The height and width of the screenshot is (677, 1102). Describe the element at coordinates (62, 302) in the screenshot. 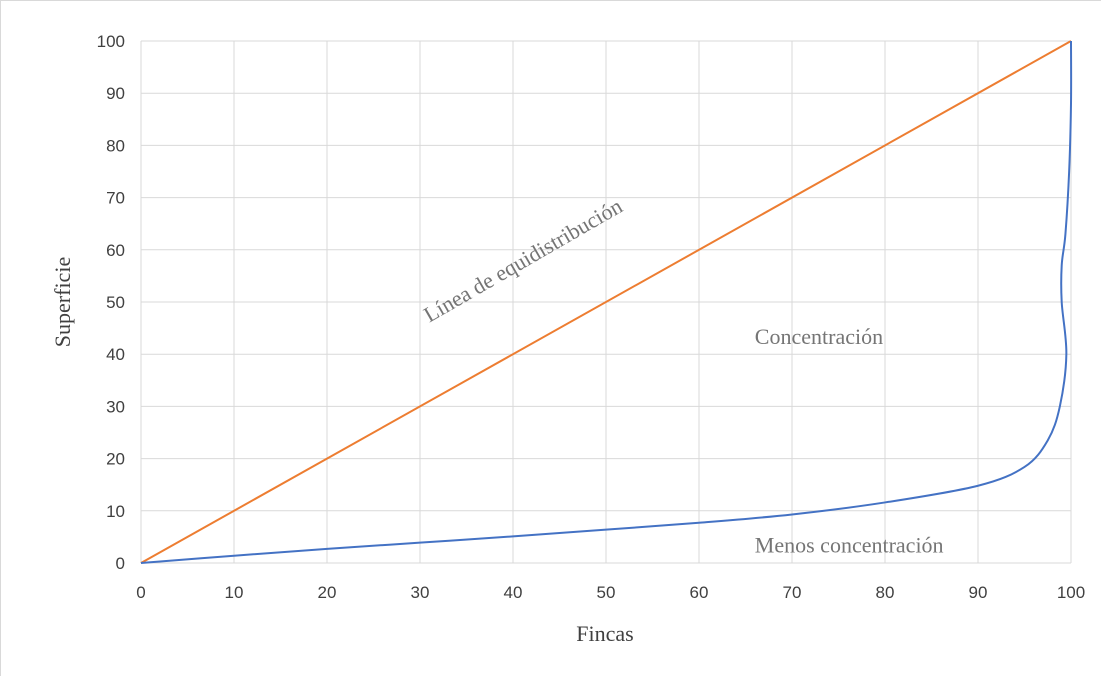

I see `y-axis-title: Superficie` at that location.